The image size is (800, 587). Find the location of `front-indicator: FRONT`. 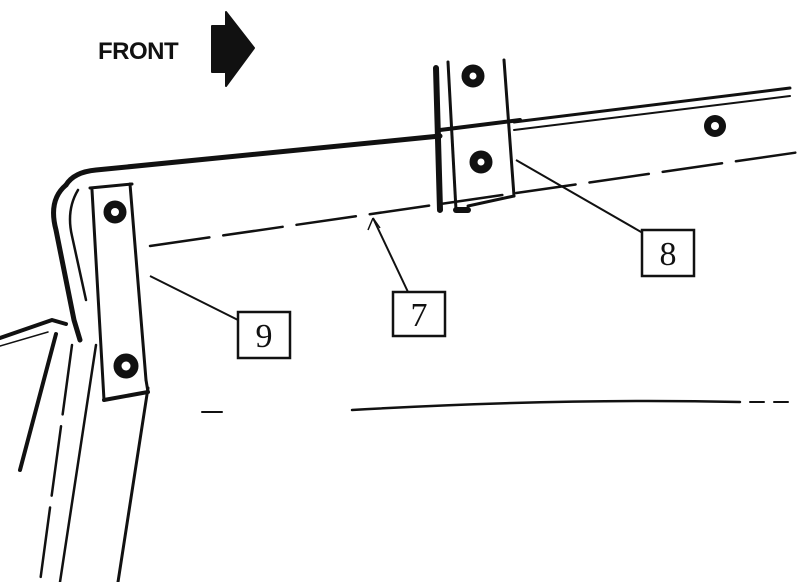

front-indicator: FRONT is located at coordinates (176, 49).